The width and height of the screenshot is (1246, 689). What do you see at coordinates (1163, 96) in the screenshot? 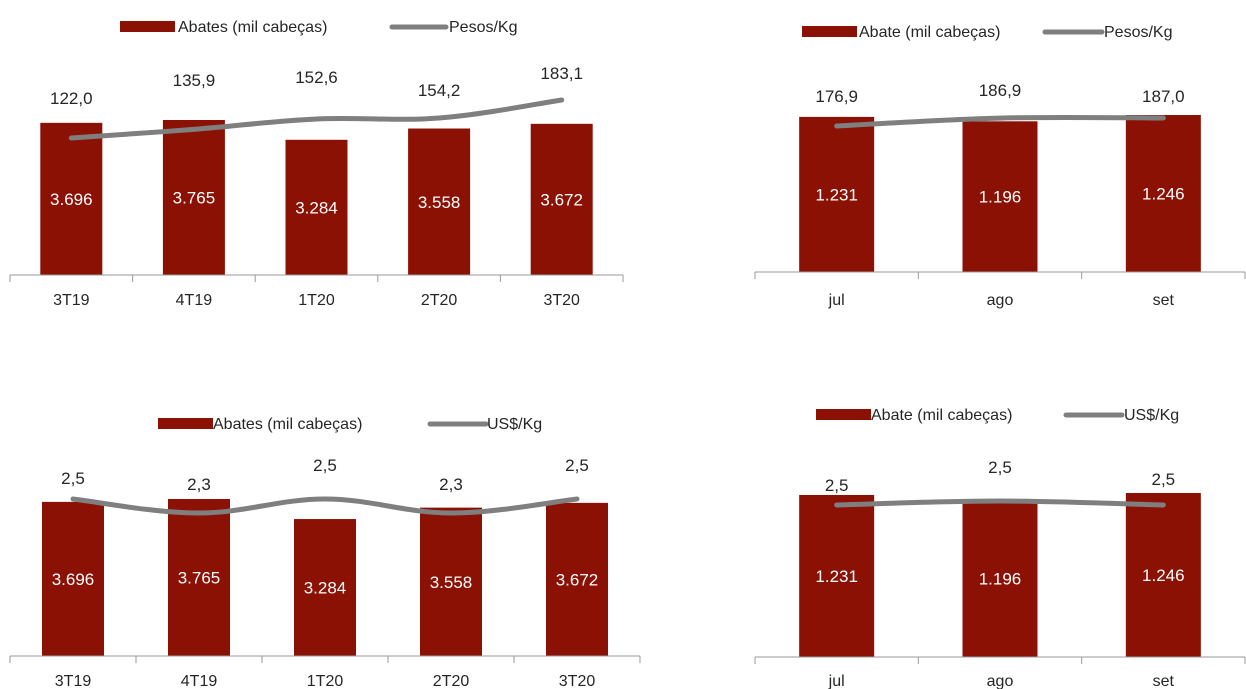
I see `line-value-label: 187,0` at bounding box center [1163, 96].